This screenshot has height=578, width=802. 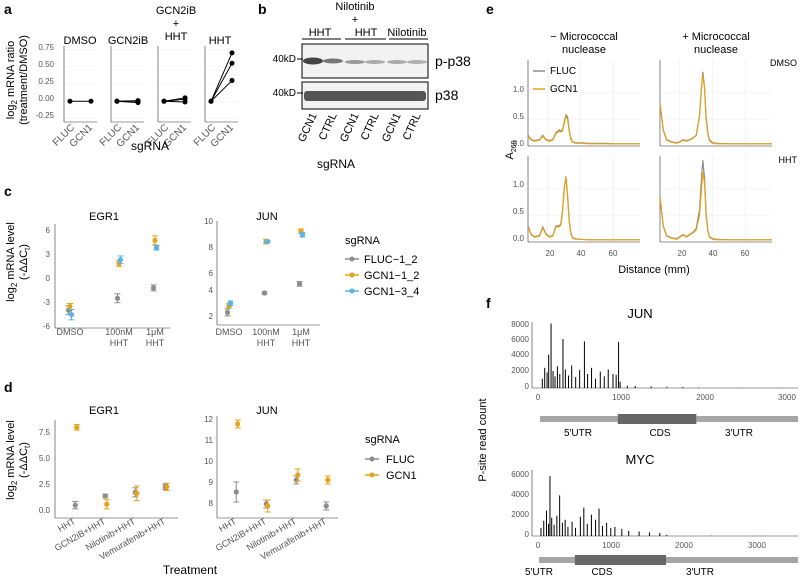 What do you see at coordinates (8, 387) in the screenshot?
I see `panel-d-letter: d` at bounding box center [8, 387].